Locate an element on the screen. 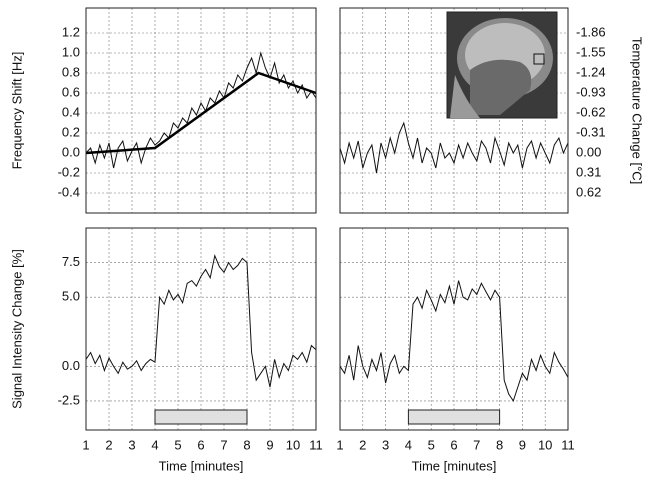  y-tick-label: -2.5 is located at coordinates (69, 399).